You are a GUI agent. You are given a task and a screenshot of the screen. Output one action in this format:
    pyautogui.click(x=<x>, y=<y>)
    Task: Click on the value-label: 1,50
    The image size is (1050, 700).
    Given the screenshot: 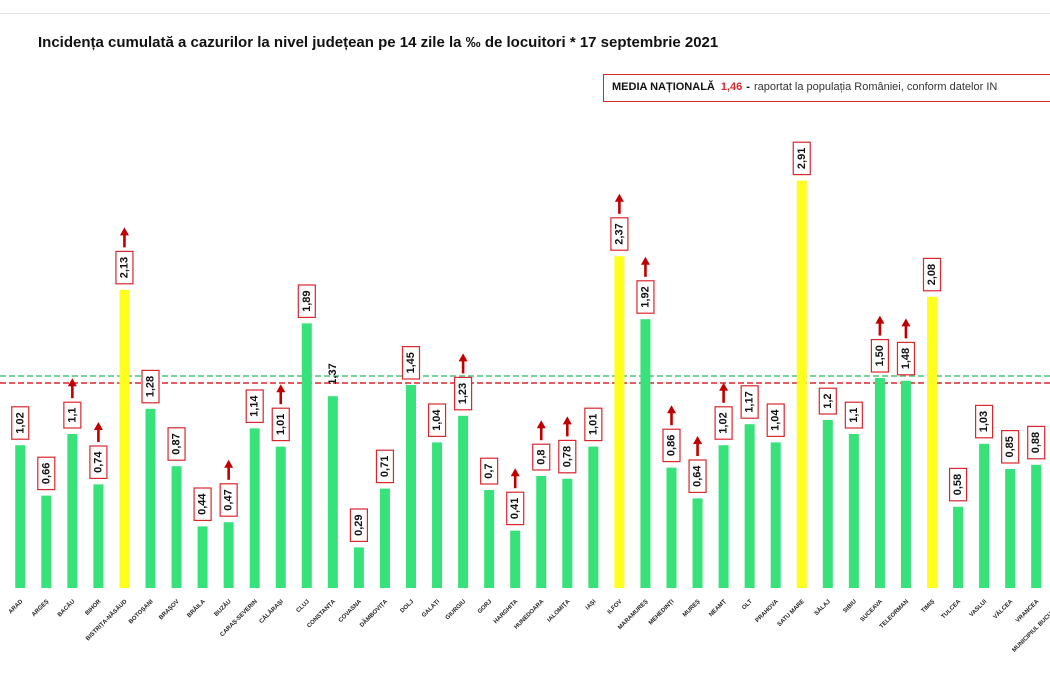 What is the action you would take?
    pyautogui.click(x=880, y=355)
    